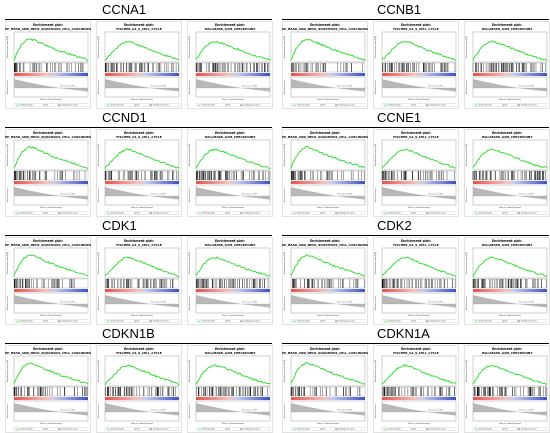 The height and width of the screenshot is (433, 550). I want to click on plot-set-name: WP_HEAD_AND_NECK_SQUAMOUS_CELL_CARCINOMA, so click(325, 137).